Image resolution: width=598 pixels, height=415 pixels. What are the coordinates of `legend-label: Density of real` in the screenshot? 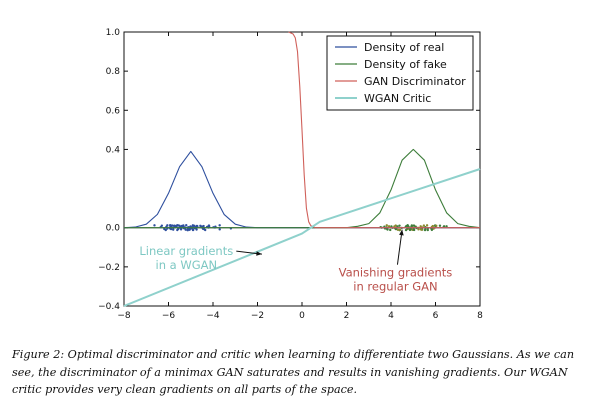 It's located at (404, 47).